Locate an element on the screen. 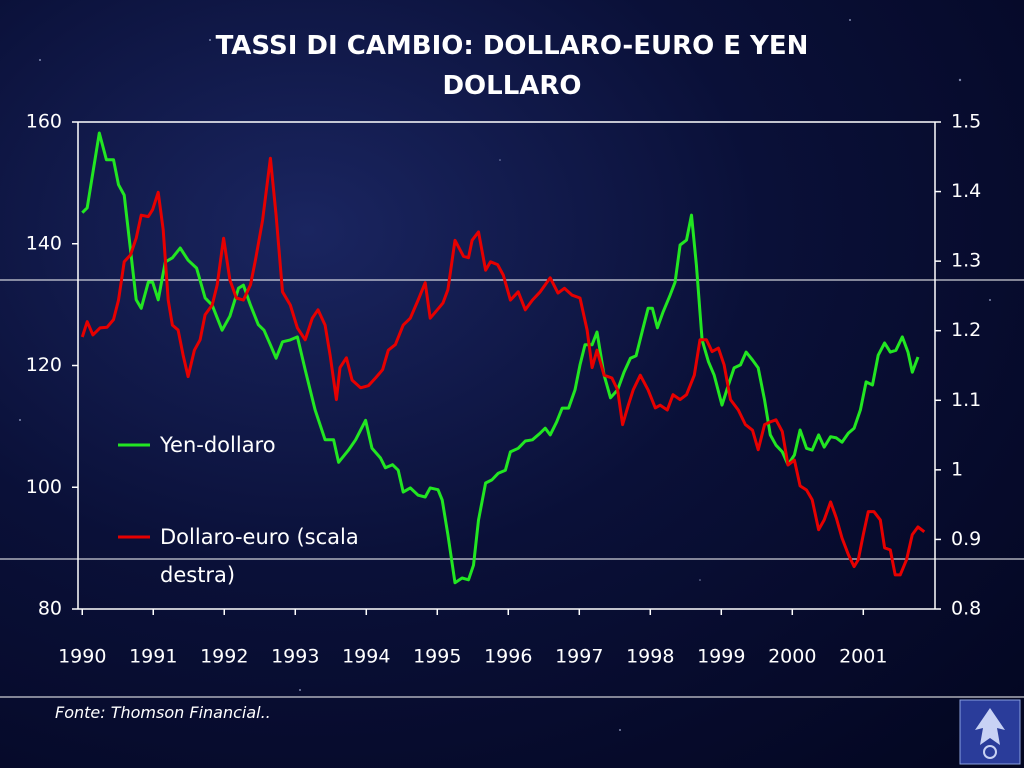 This screenshot has width=1024, height=768. y-tick-label: 140 is located at coordinates (44, 243).